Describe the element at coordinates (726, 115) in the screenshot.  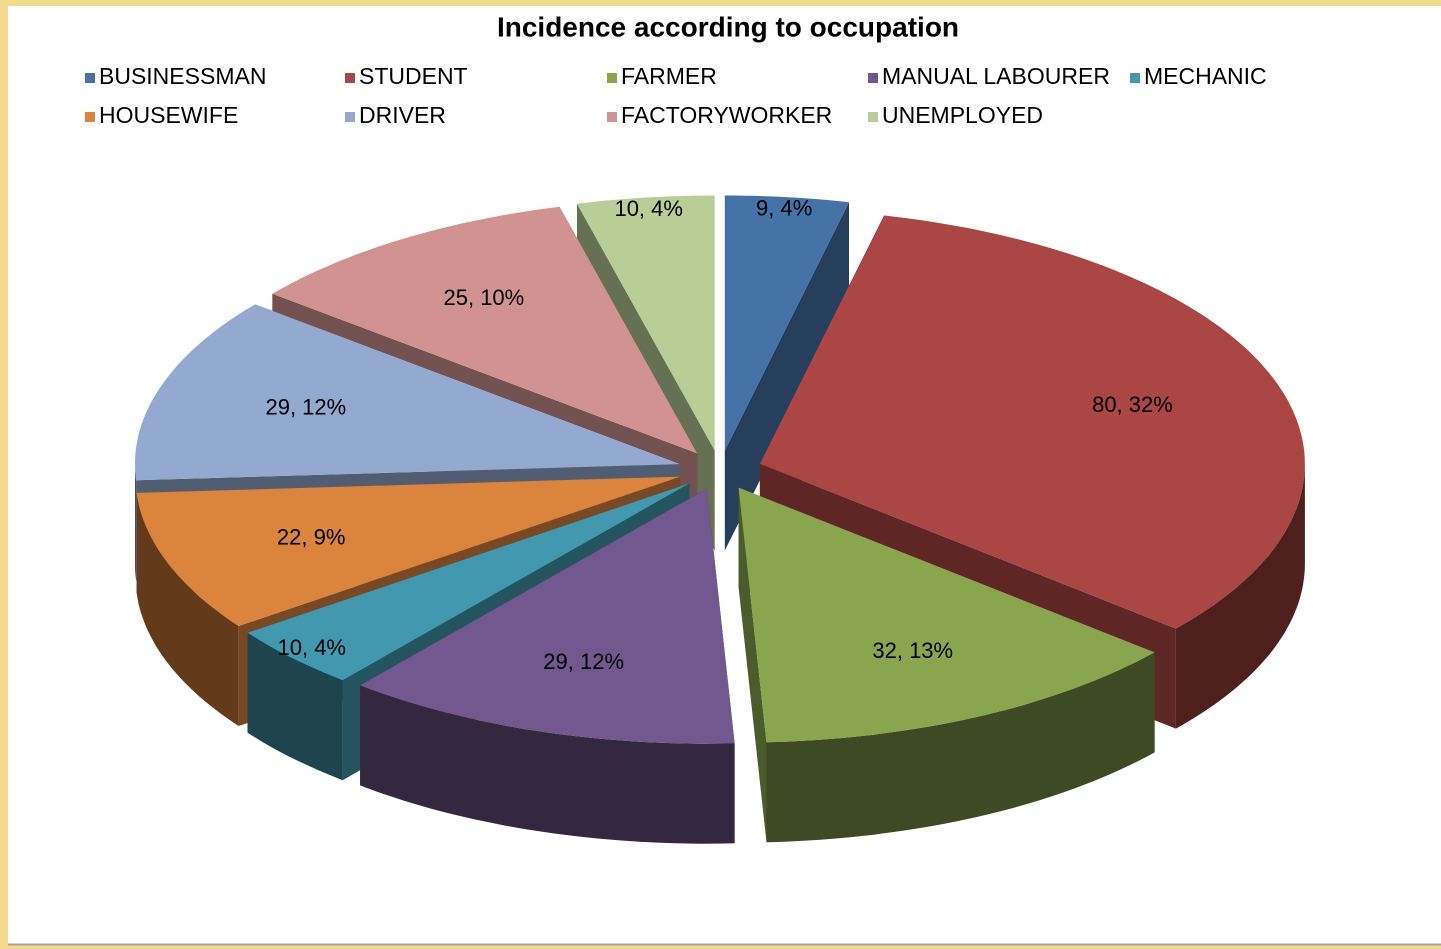
I see `legend-label: FACTORYWORKER` at that location.